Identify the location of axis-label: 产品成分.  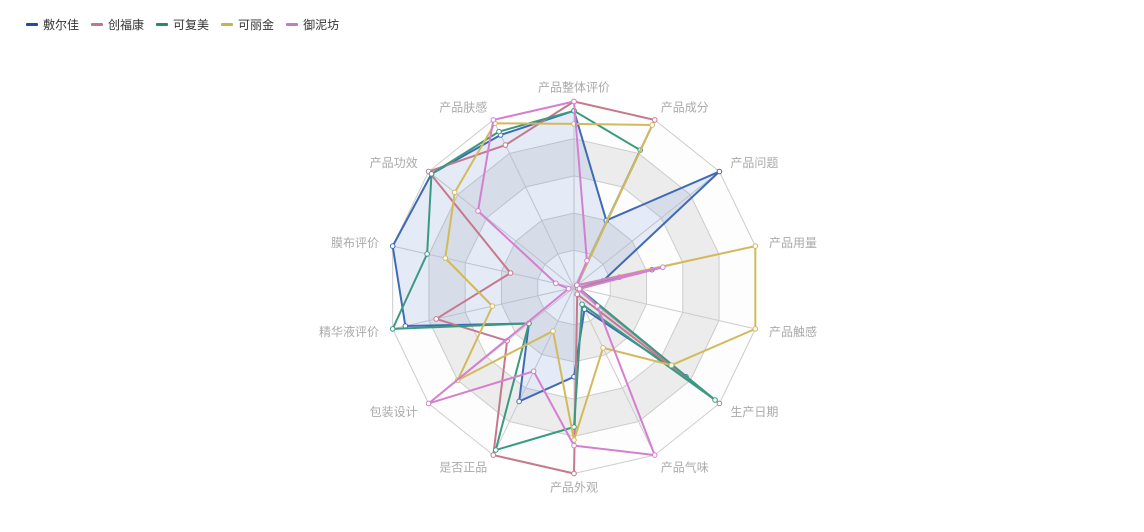
(685, 107).